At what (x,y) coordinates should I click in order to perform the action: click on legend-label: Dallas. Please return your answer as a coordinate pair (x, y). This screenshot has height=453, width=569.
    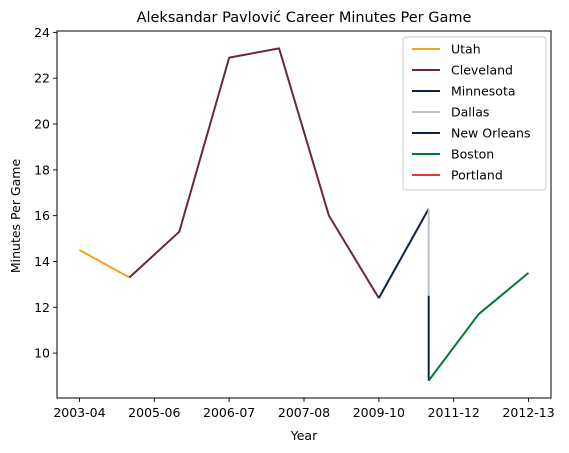
    Looking at the image, I should click on (470, 112).